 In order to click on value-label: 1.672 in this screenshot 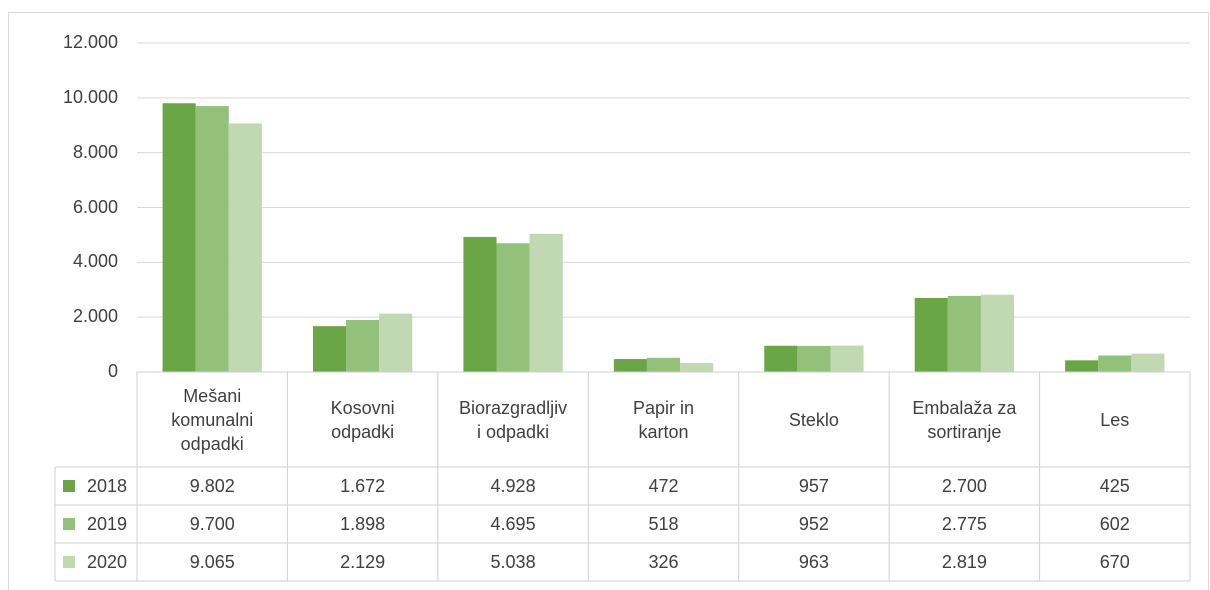, I will do `click(363, 486)`.